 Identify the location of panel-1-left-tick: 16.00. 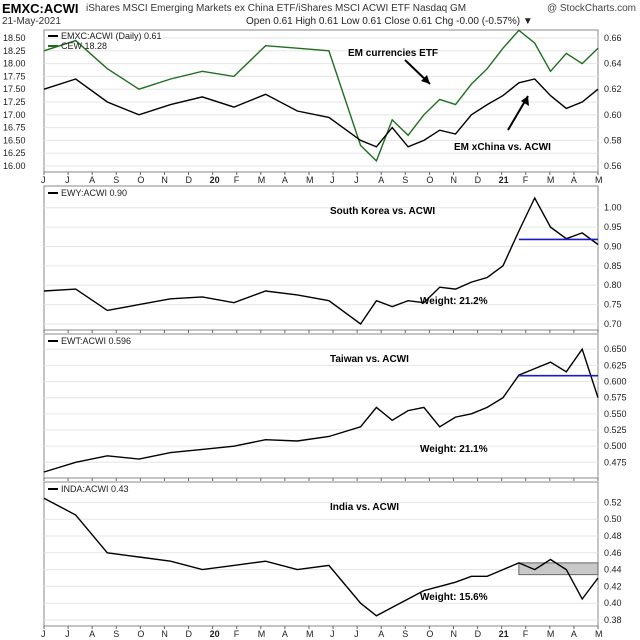
(14, 166).